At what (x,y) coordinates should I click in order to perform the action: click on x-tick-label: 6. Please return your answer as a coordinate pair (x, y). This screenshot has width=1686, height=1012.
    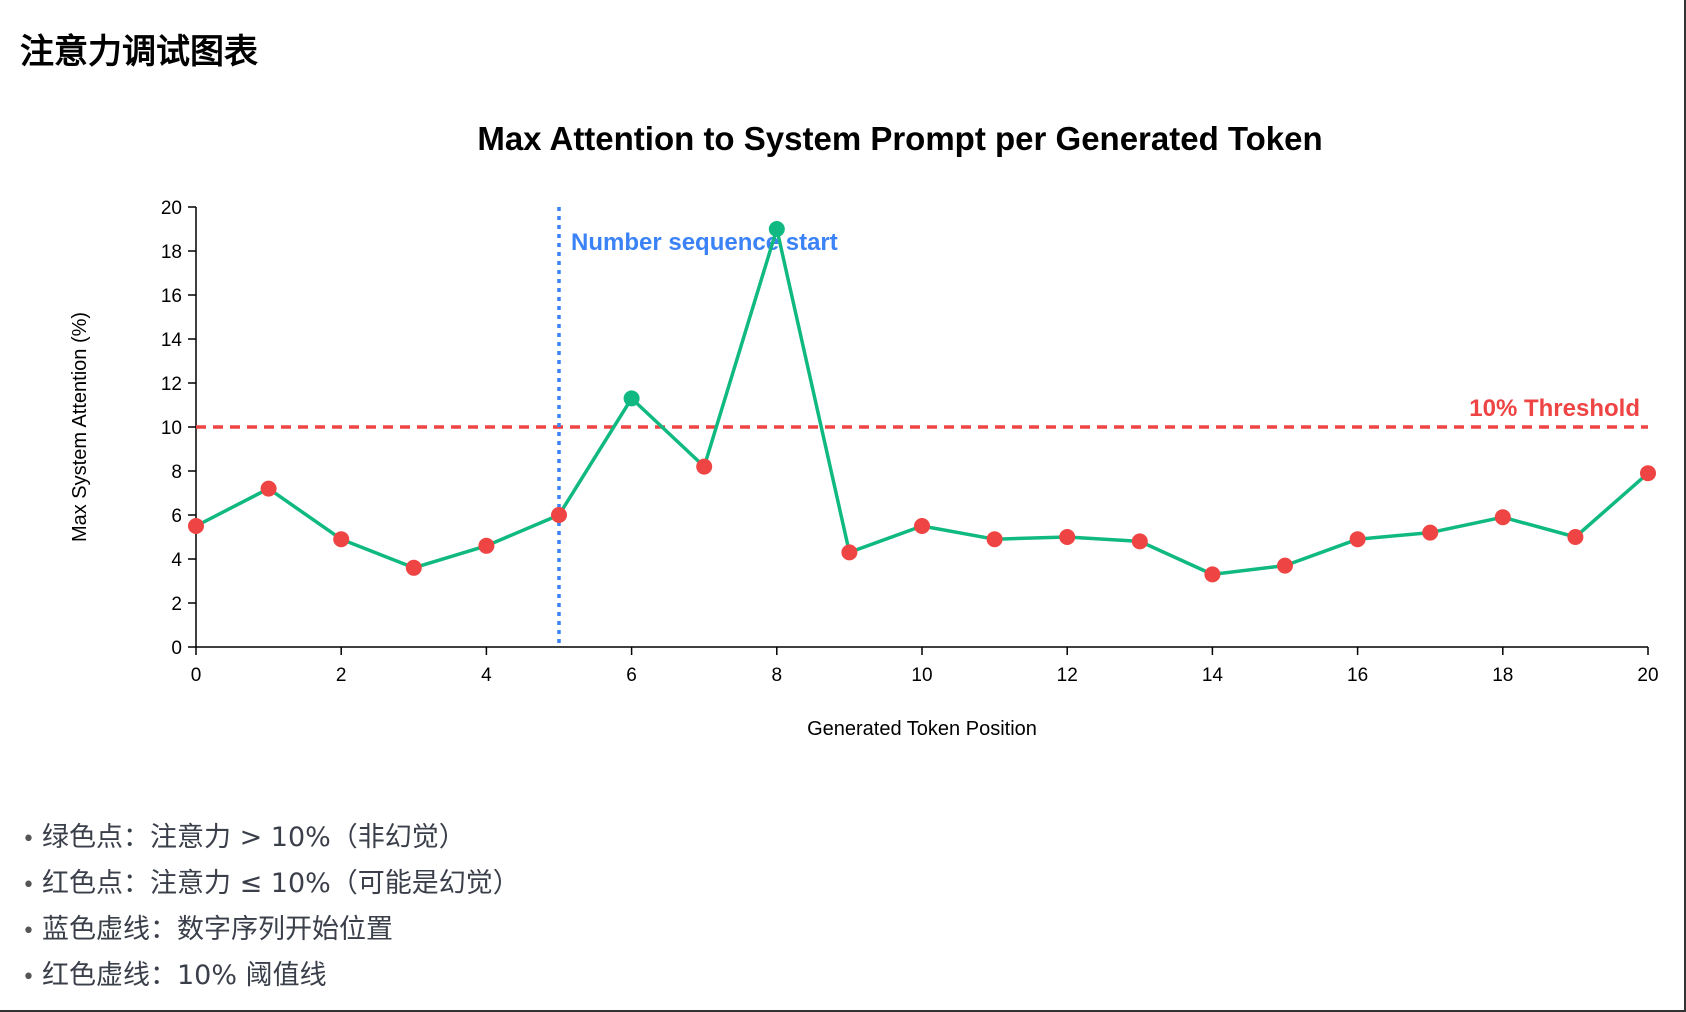
    Looking at the image, I should click on (631, 675).